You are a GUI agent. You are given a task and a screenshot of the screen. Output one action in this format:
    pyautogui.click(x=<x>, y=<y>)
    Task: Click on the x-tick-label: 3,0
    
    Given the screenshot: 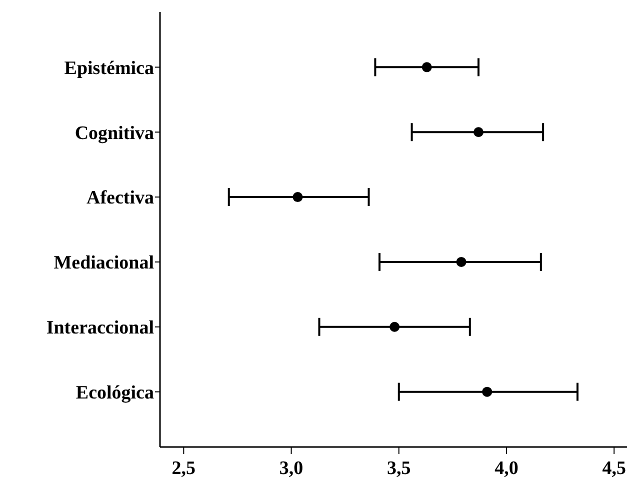 What is the action you would take?
    pyautogui.click(x=291, y=468)
    